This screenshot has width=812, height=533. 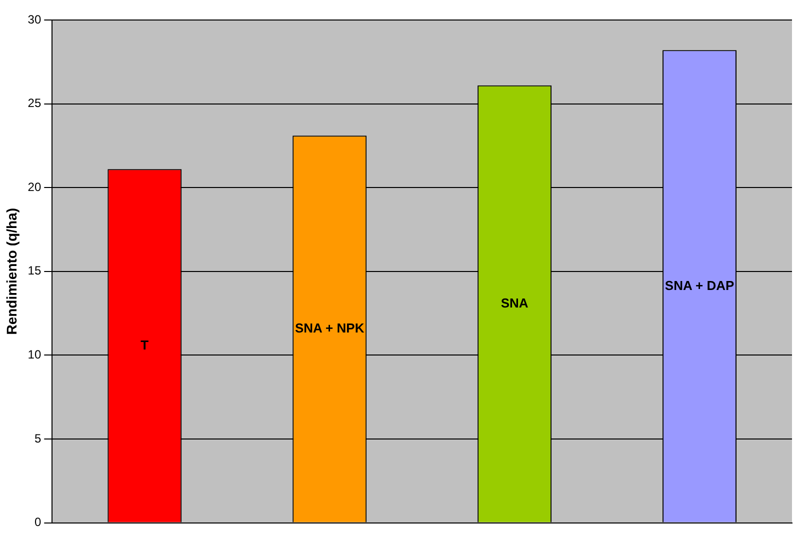 I want to click on x-tick-label: T, so click(x=144, y=344).